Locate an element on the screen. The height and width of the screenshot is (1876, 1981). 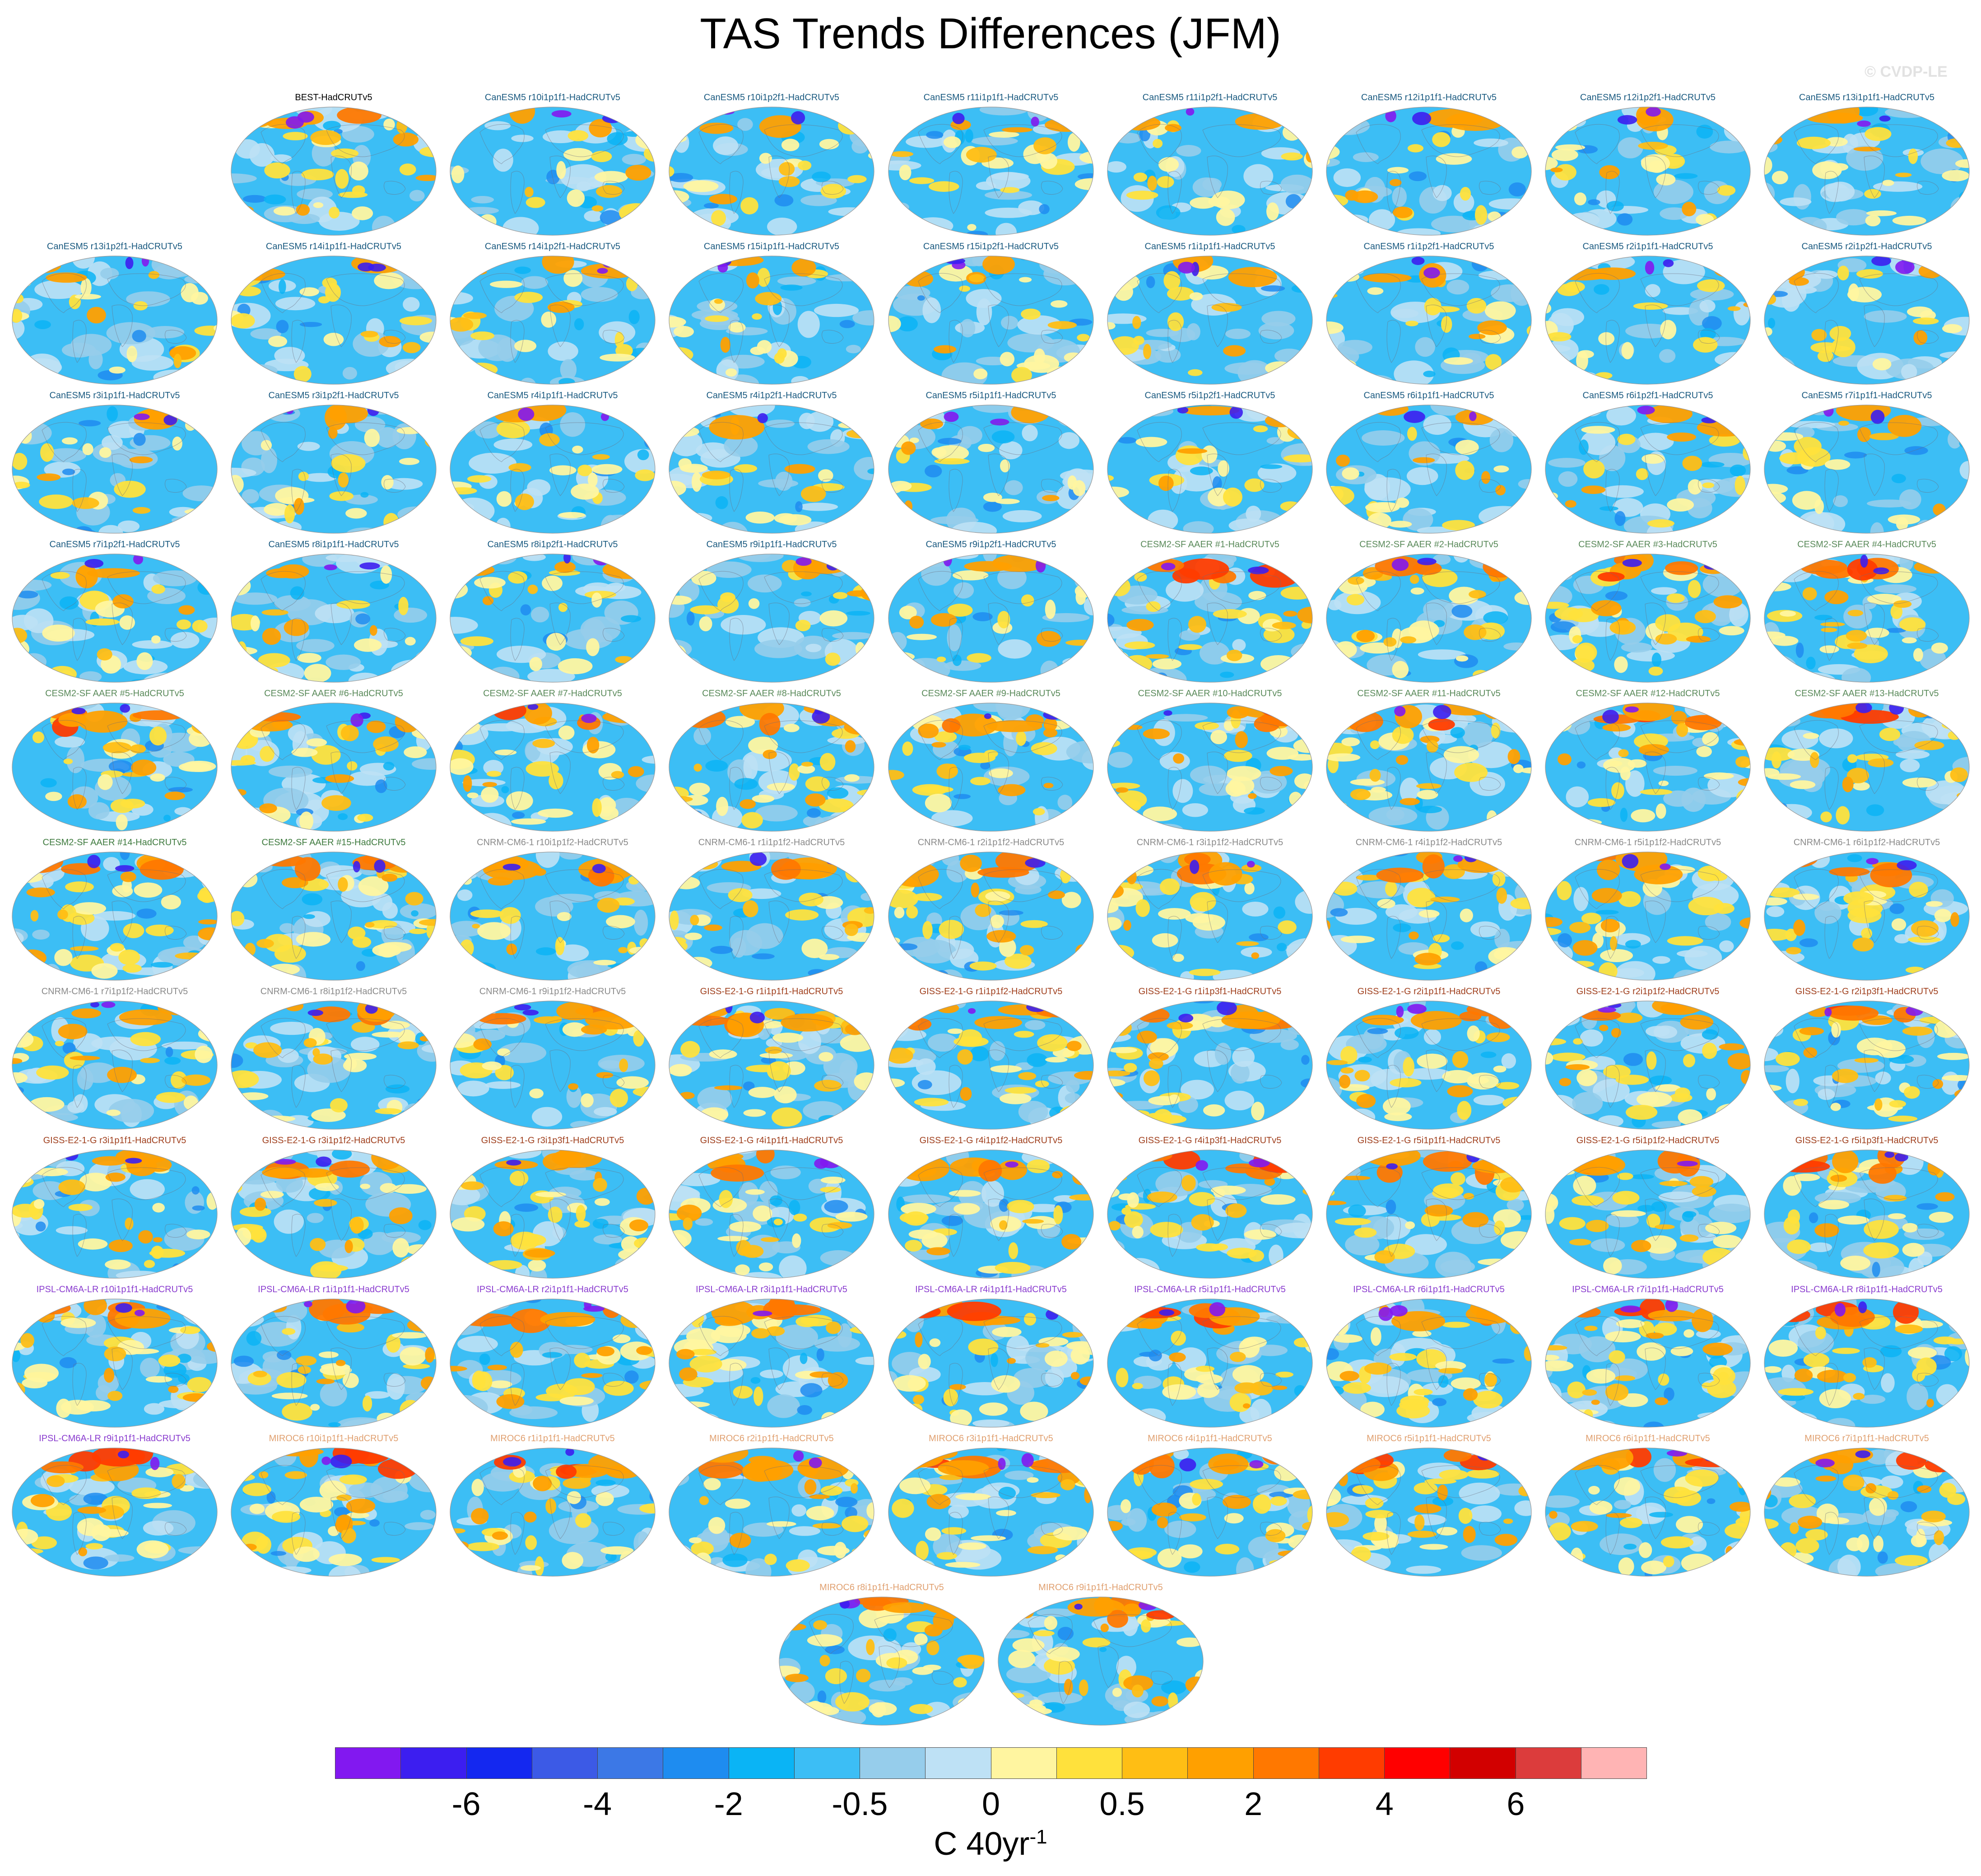
map-panel: CanESM5 r7i1p2f1-HadCRUTv5 is located at coordinates (114, 614).